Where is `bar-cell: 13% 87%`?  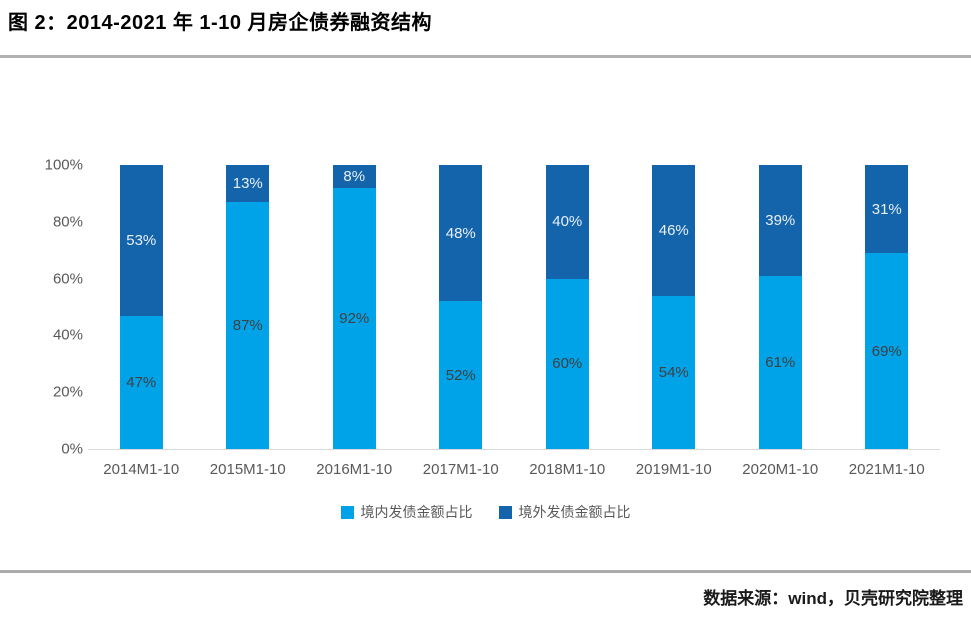
bar-cell: 13% 87% is located at coordinates (248, 307).